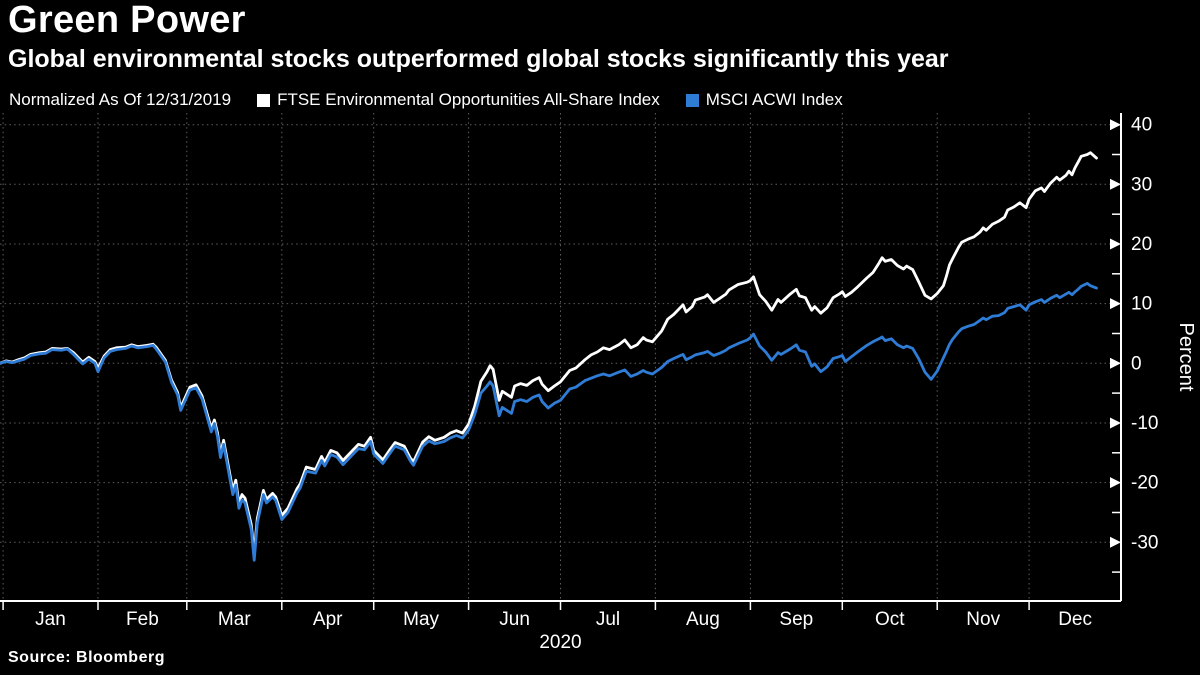 The image size is (1200, 675). What do you see at coordinates (127, 20) in the screenshot?
I see `page-title: Green Power` at bounding box center [127, 20].